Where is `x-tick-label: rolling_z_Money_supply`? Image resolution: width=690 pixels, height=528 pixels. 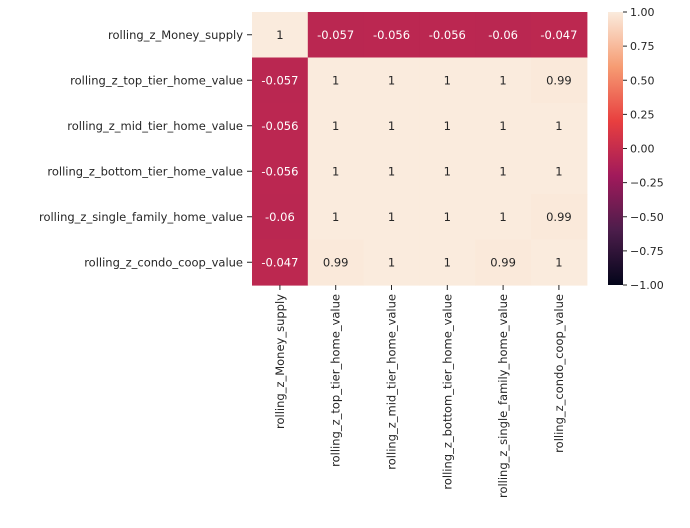
x-tick-label: rolling_z_Money_supply is located at coordinates (280, 361).